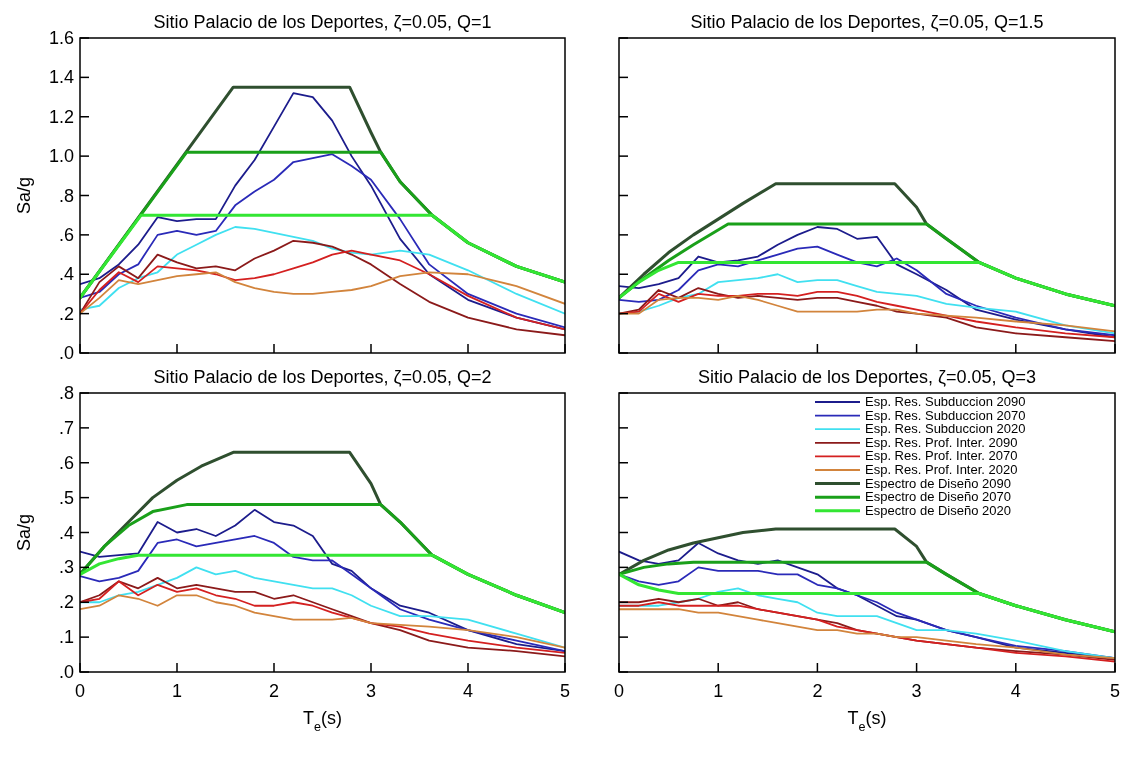 This screenshot has width=1127, height=767. I want to click on legend-label: Esp. Res. Prof. Inter. 2020, so click(941, 469).